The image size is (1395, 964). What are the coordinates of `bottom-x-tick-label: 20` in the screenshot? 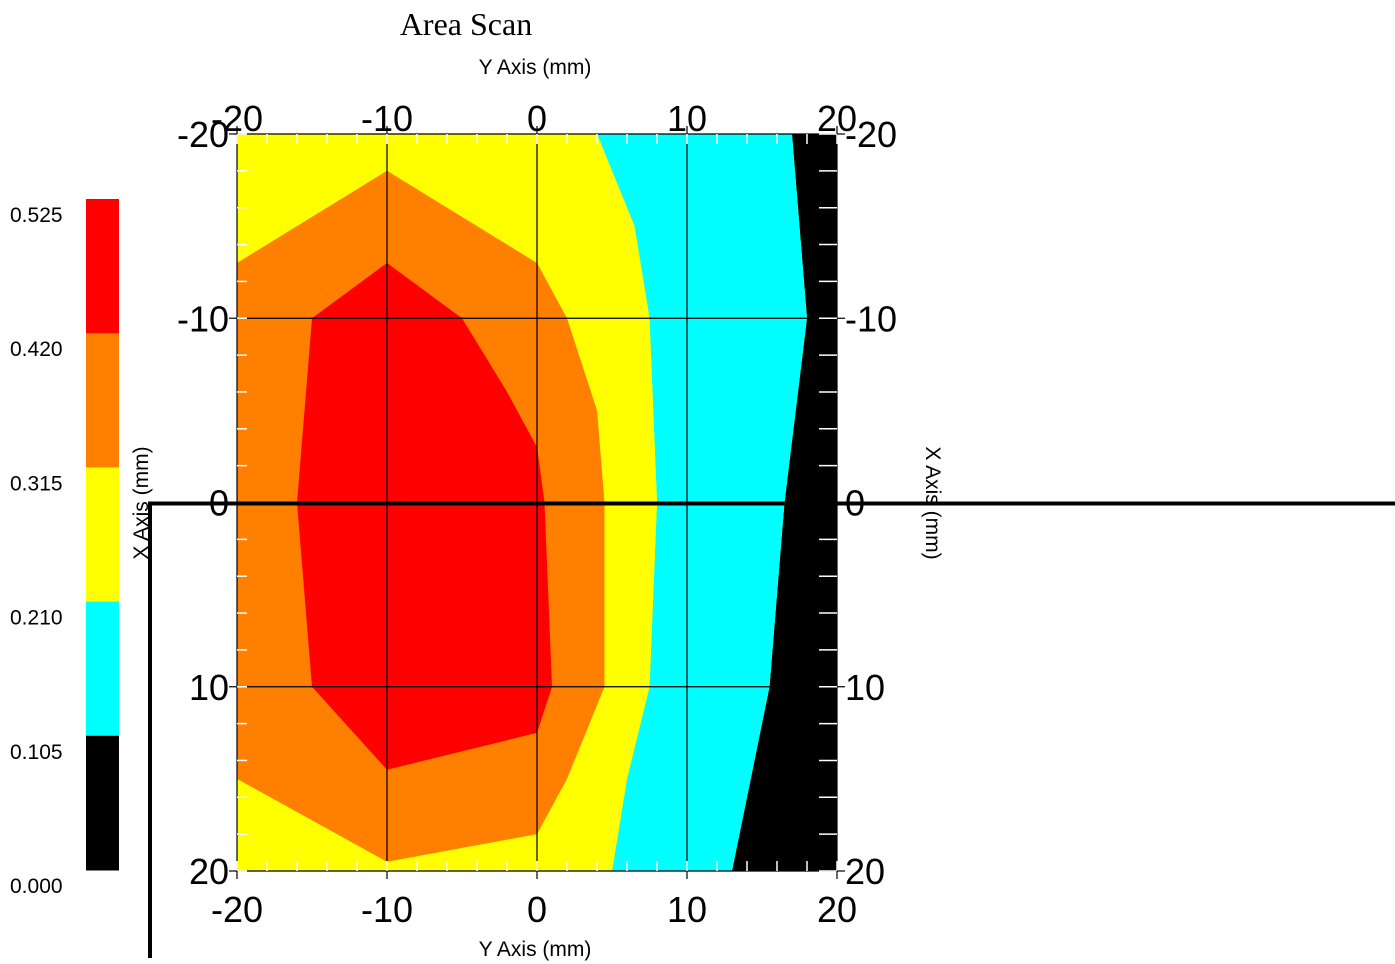 It's located at (837, 909).